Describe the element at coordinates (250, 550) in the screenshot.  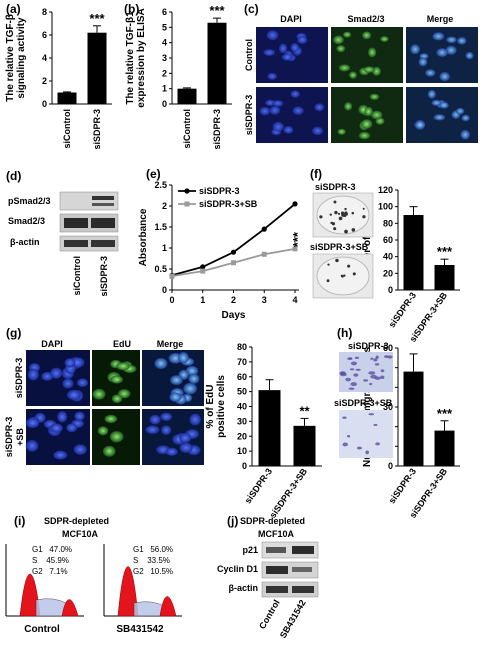
I see `blot-j-row-p21: p21` at that location.